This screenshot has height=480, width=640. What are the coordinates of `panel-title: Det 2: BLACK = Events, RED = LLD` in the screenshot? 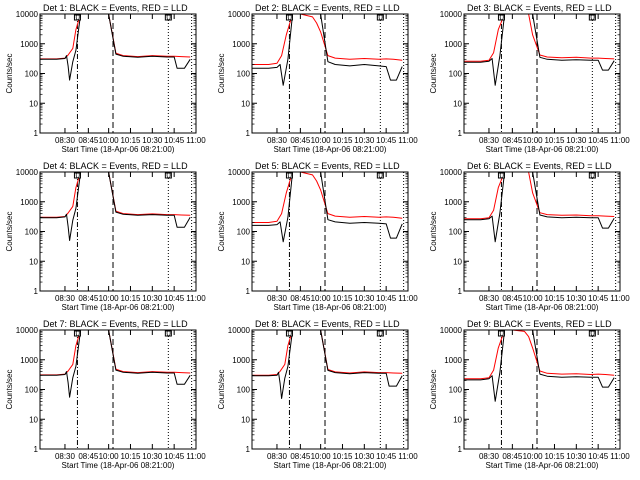 It's located at (327, 8).